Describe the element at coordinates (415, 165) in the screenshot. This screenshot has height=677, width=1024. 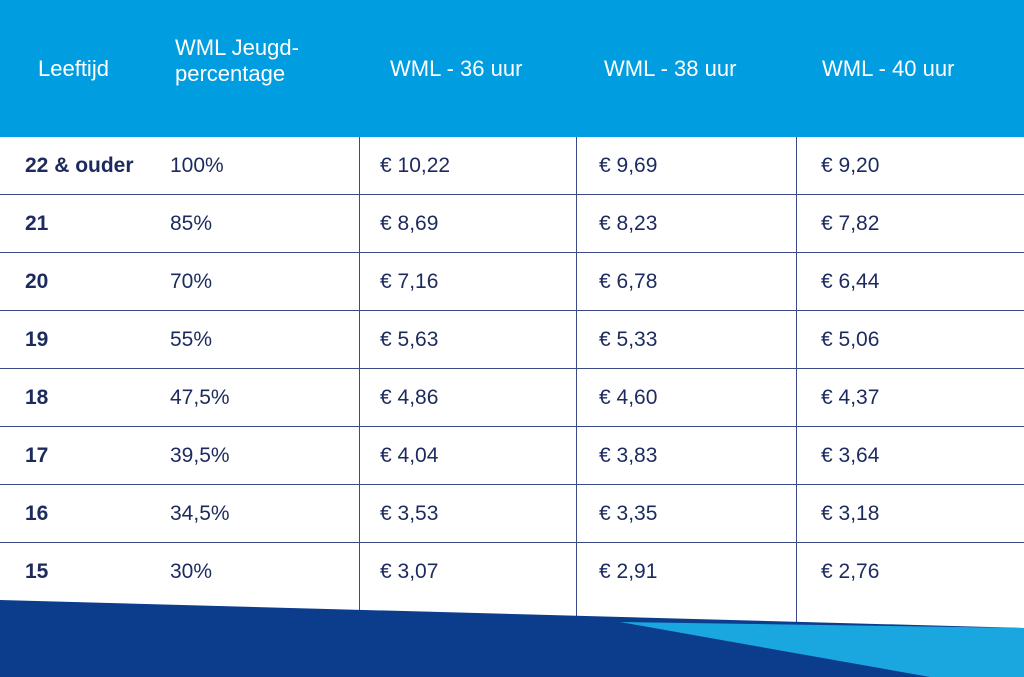
I see `cell-wml-36: € 10,22` at that location.